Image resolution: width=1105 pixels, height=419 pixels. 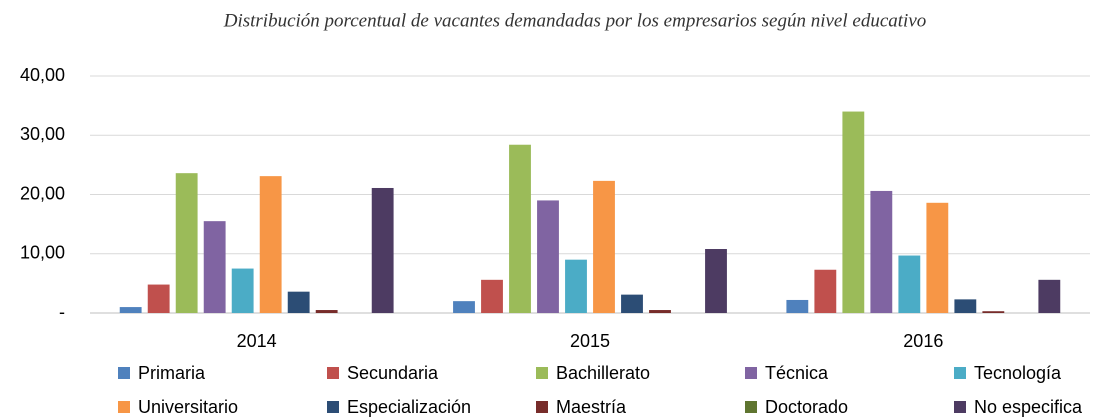 I want to click on legend-label: Primaria, so click(x=172, y=373).